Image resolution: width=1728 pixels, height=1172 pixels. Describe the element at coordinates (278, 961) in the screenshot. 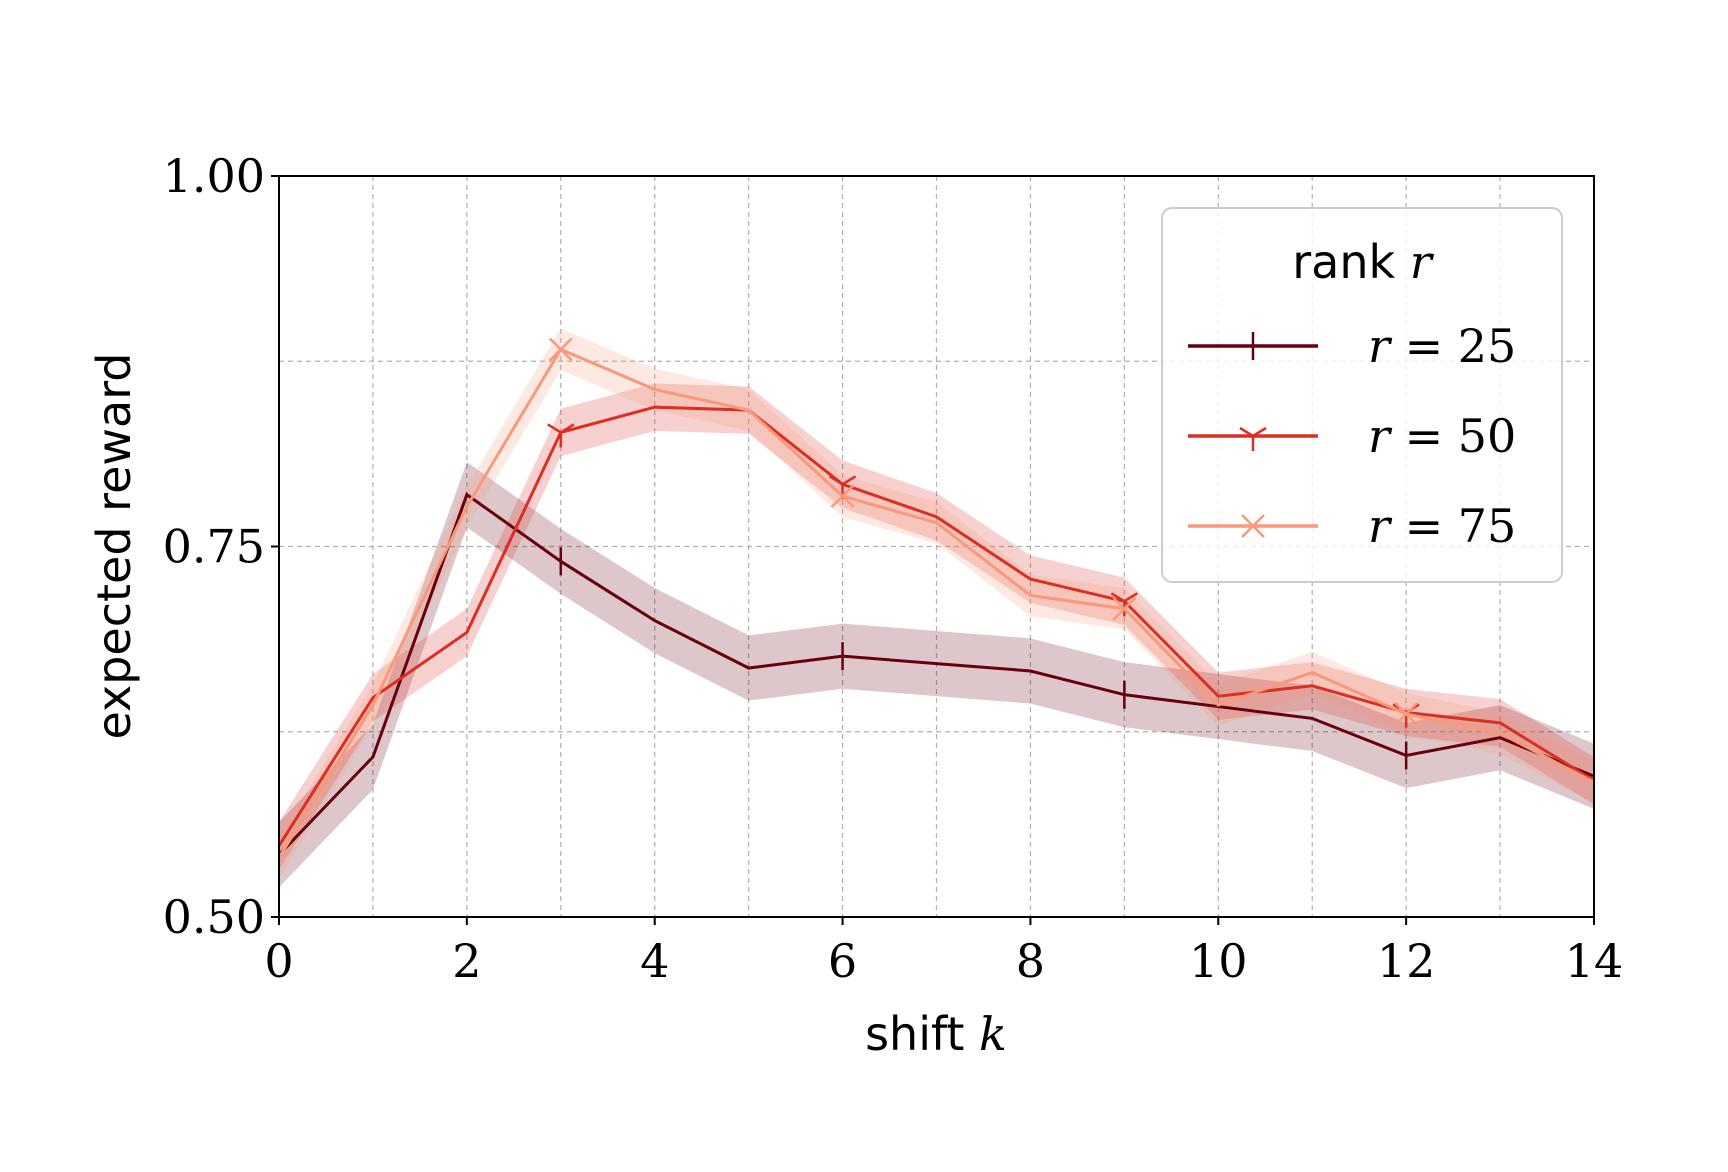

I see `x-tick-label: 0` at that location.